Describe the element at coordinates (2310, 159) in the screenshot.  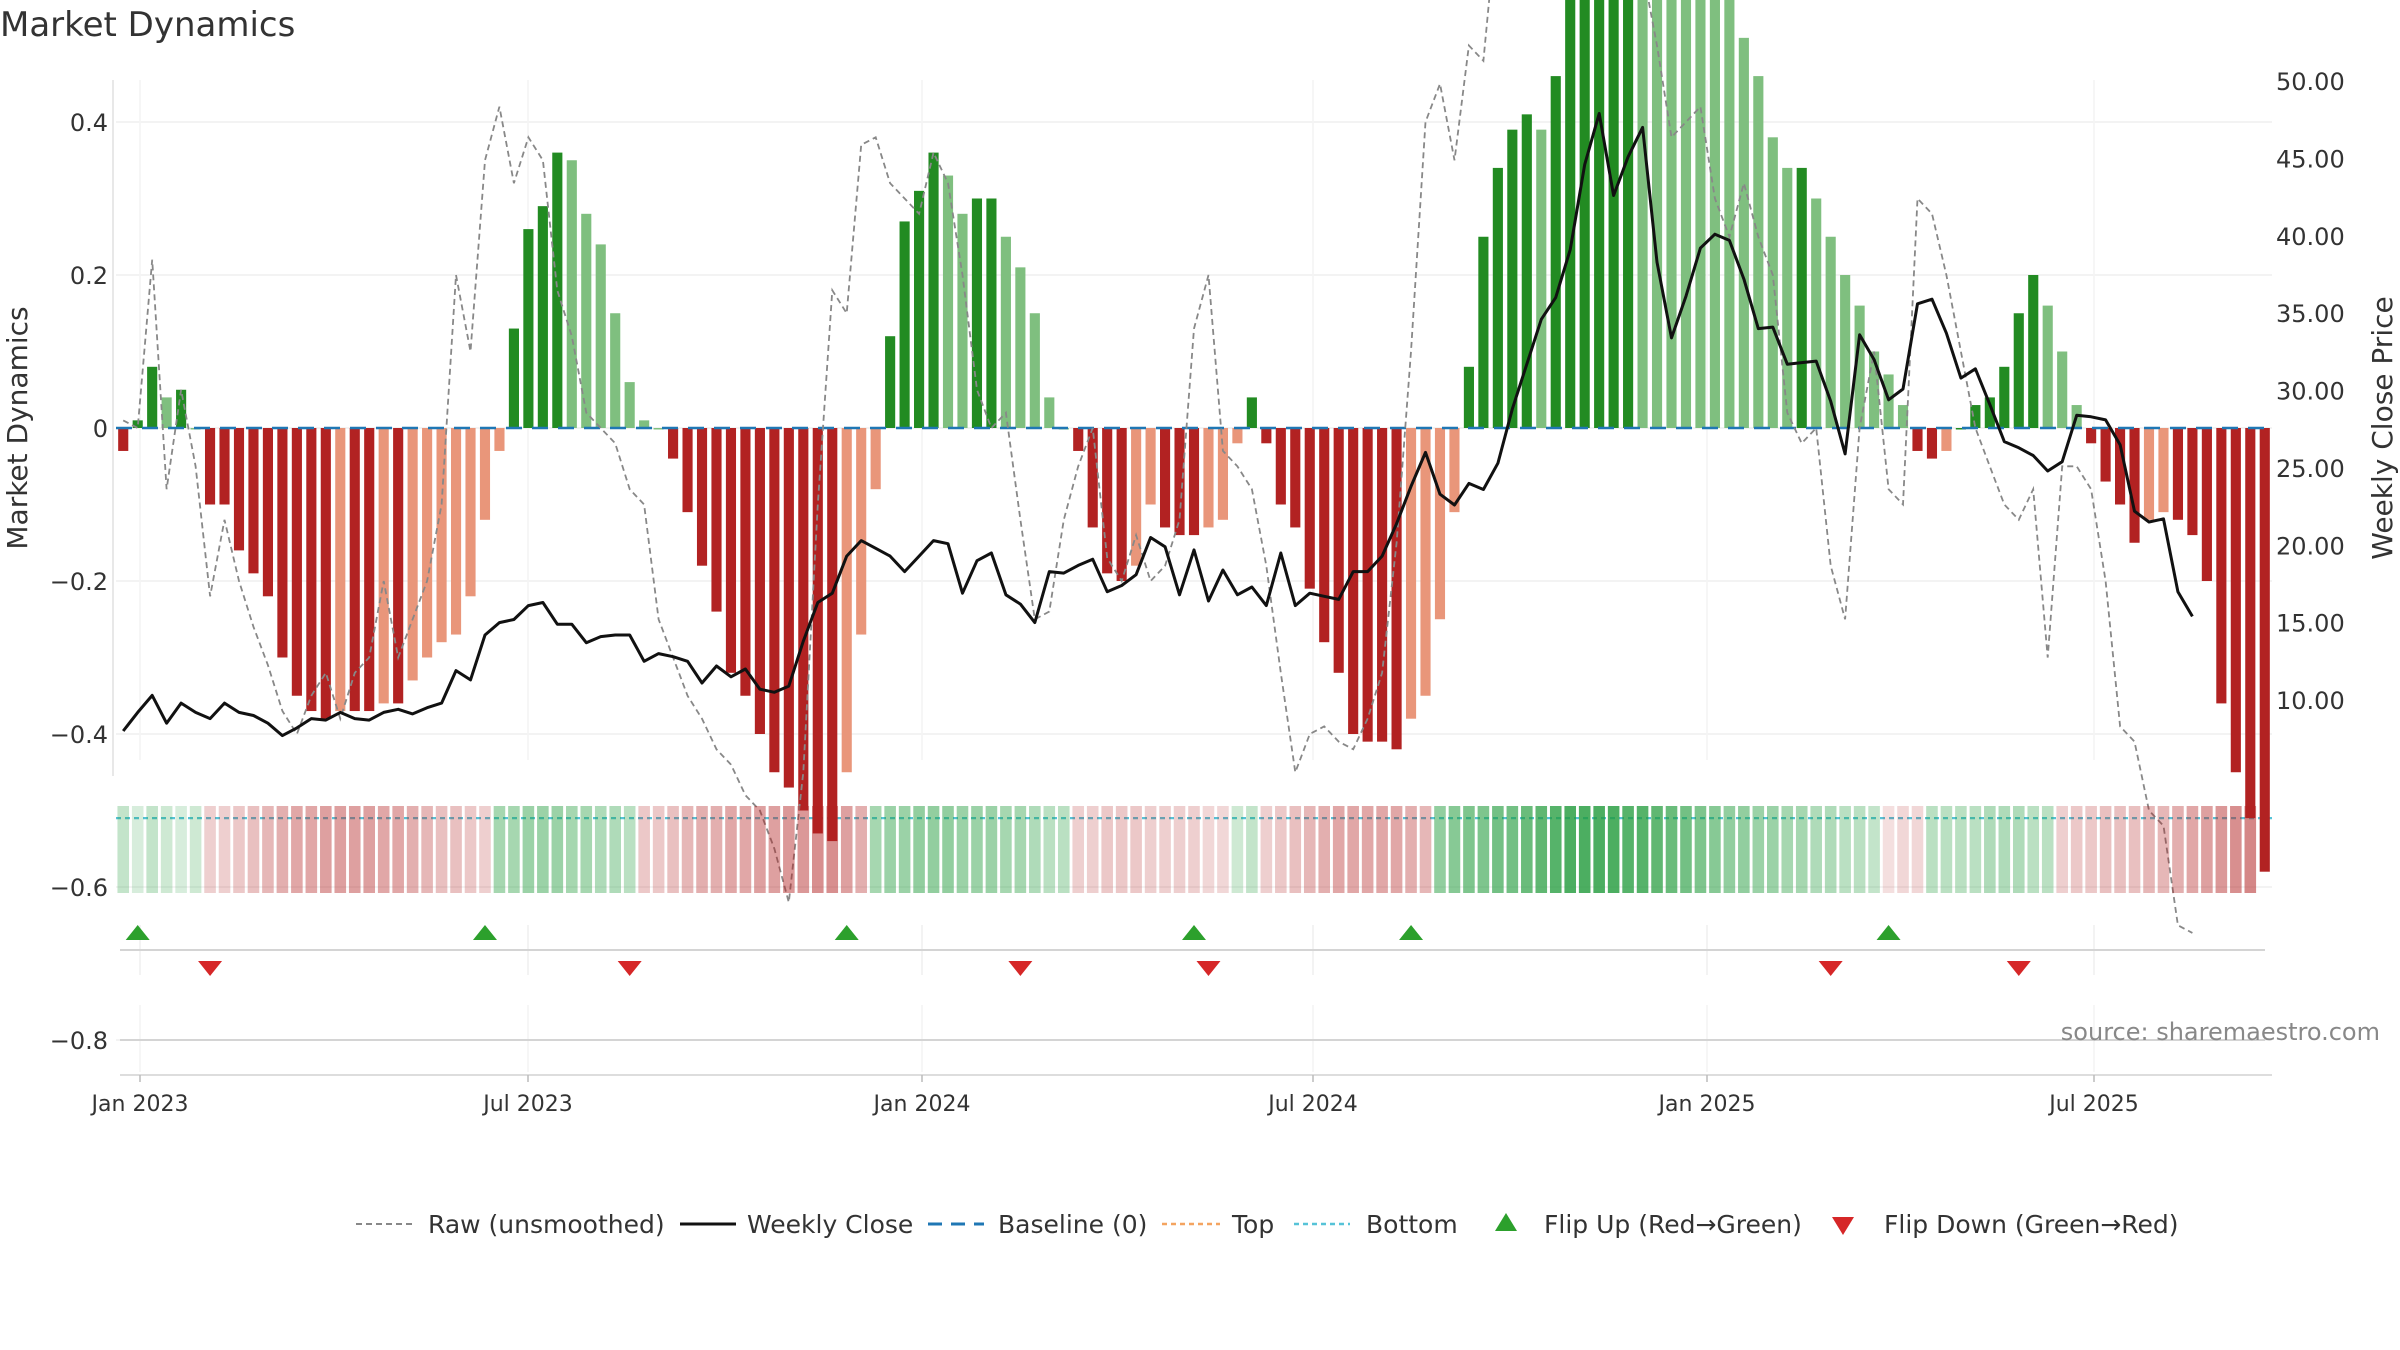
I see `y2-tick-label: 45.00` at that location.